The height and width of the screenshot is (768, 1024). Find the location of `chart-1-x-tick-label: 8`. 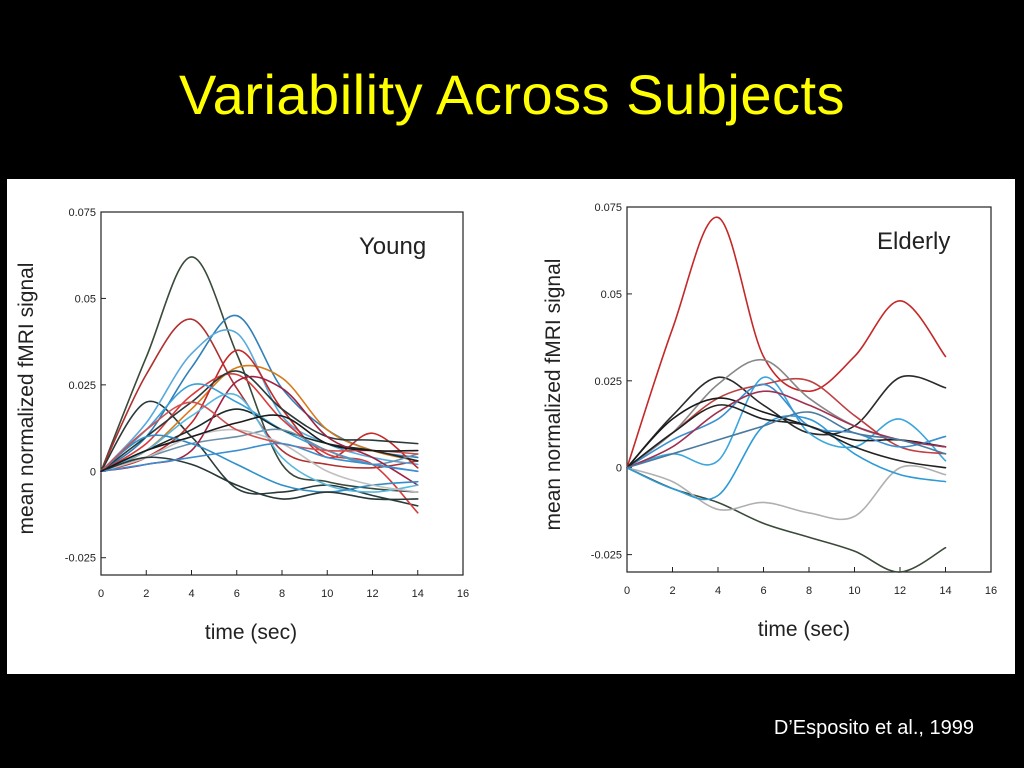

chart-1-x-tick-label: 8 is located at coordinates (282, 594).